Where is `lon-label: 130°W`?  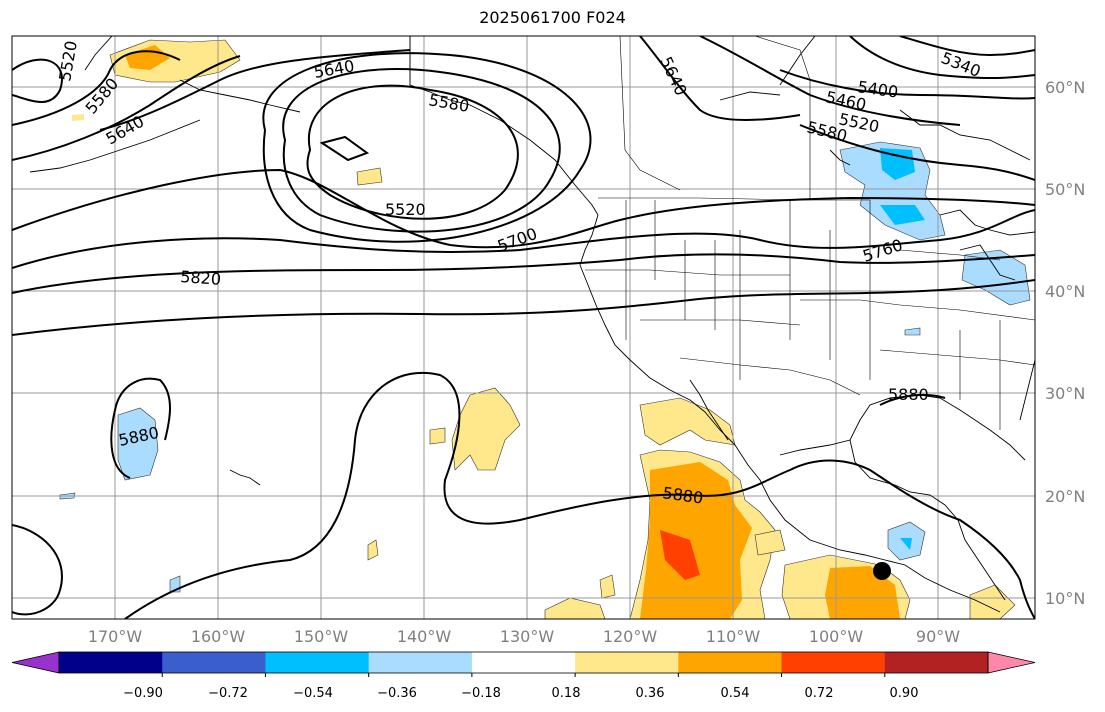 lon-label: 130°W is located at coordinates (527, 636).